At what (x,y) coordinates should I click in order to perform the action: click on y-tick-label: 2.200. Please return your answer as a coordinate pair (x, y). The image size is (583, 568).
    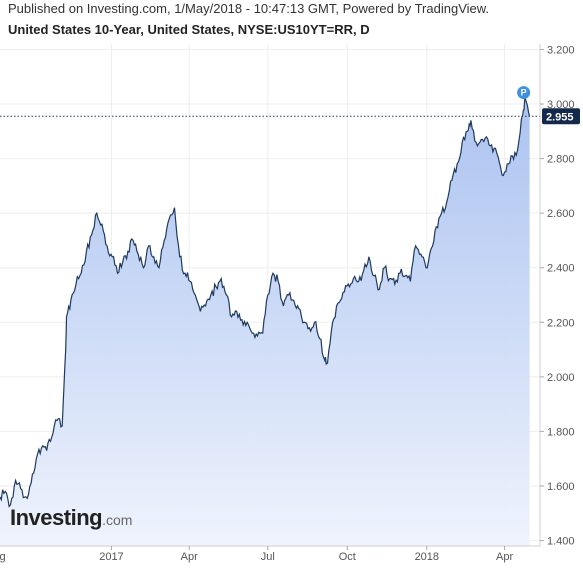
    Looking at the image, I should click on (561, 323).